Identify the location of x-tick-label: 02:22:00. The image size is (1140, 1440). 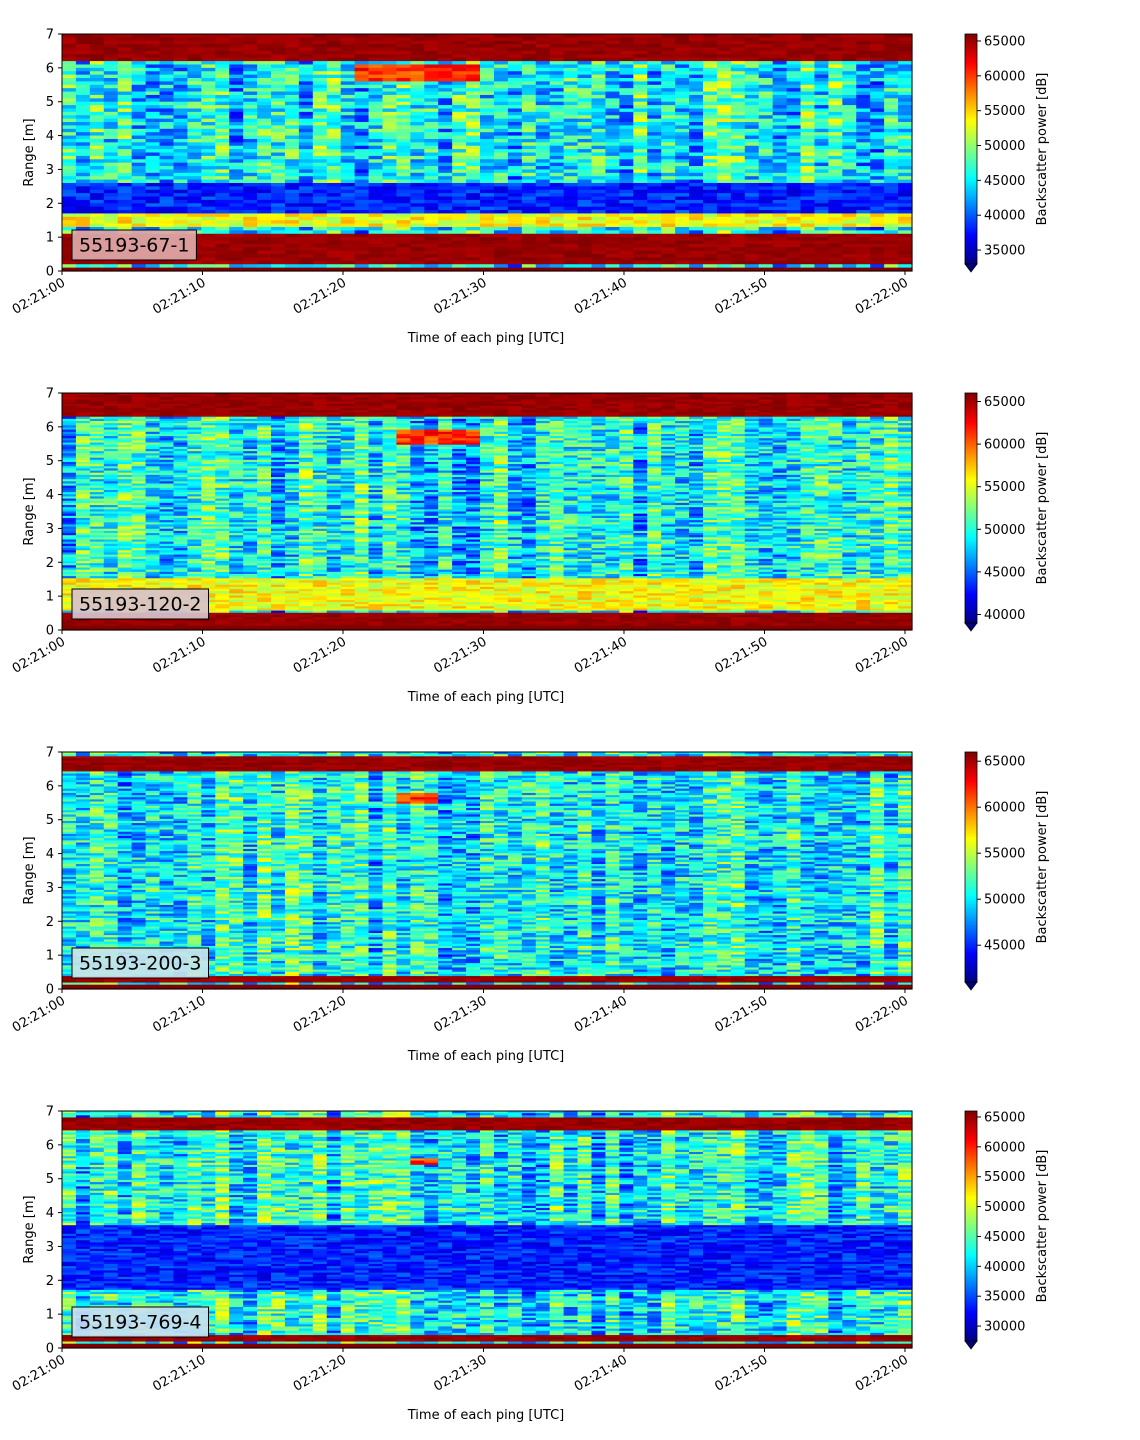
(882, 296).